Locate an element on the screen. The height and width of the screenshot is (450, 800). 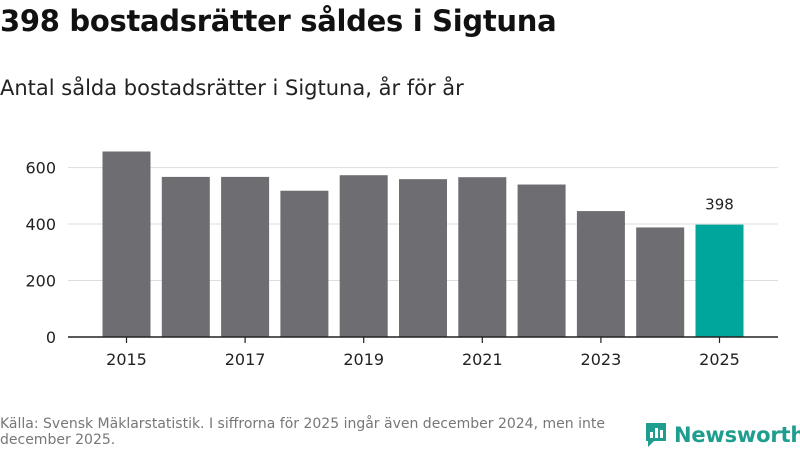
data-label: 398 is located at coordinates (719, 205).